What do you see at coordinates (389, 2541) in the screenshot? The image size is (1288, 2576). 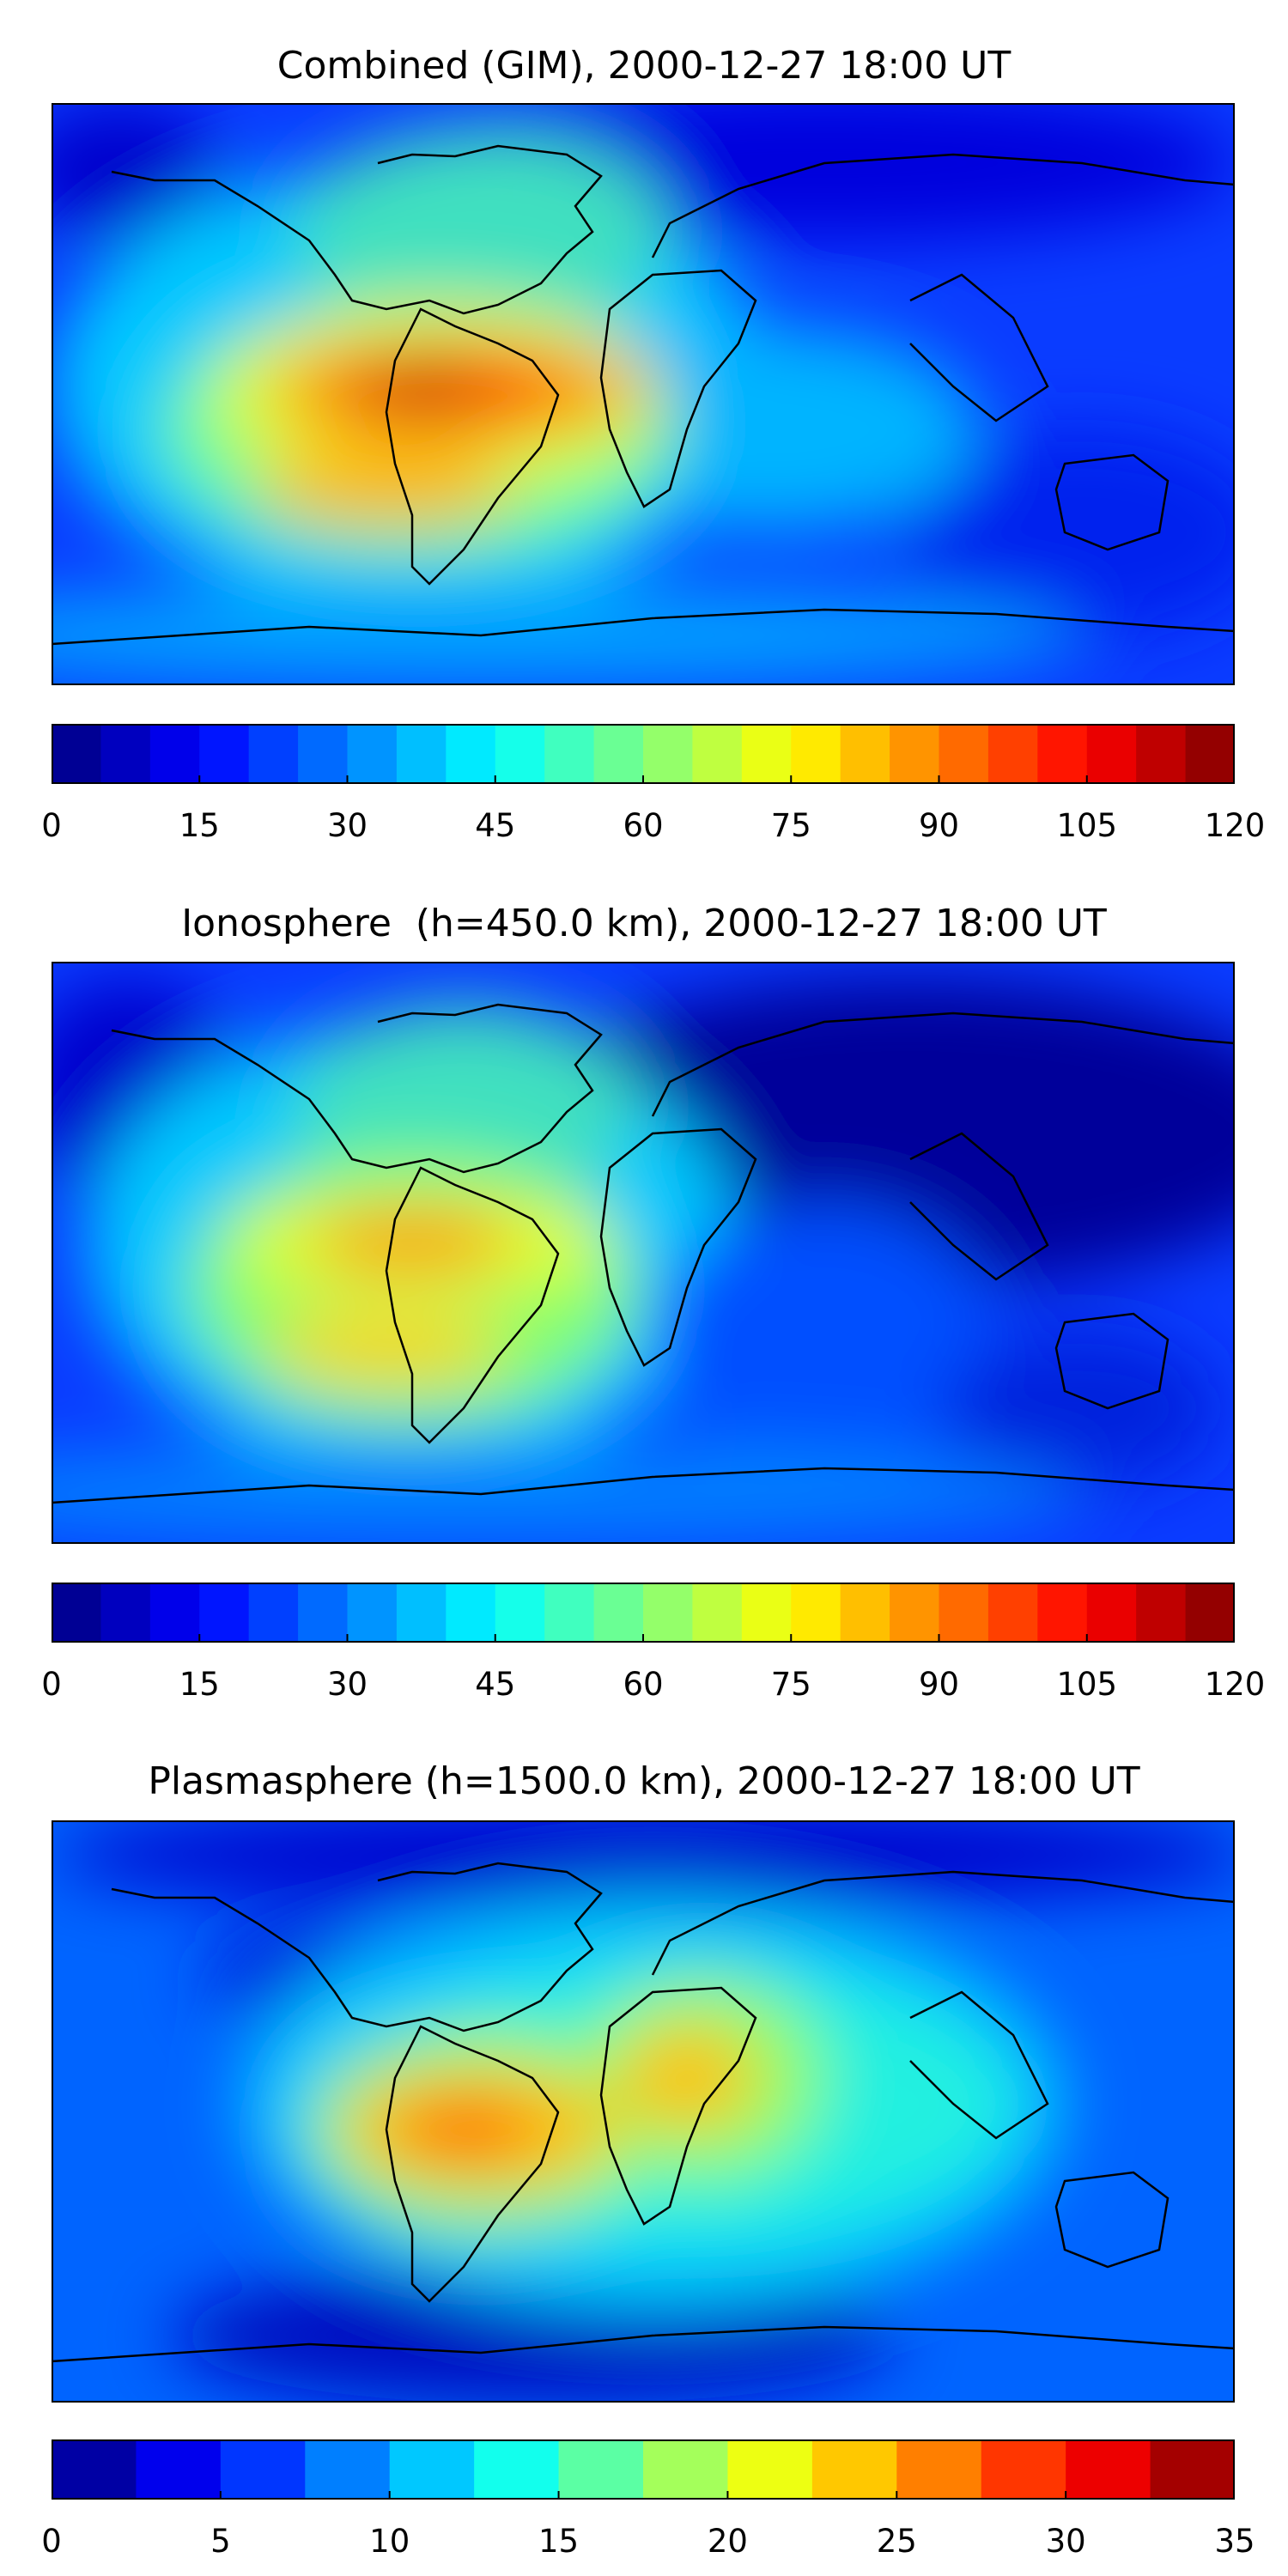 I see `colorbar-tick-label: 10` at bounding box center [389, 2541].